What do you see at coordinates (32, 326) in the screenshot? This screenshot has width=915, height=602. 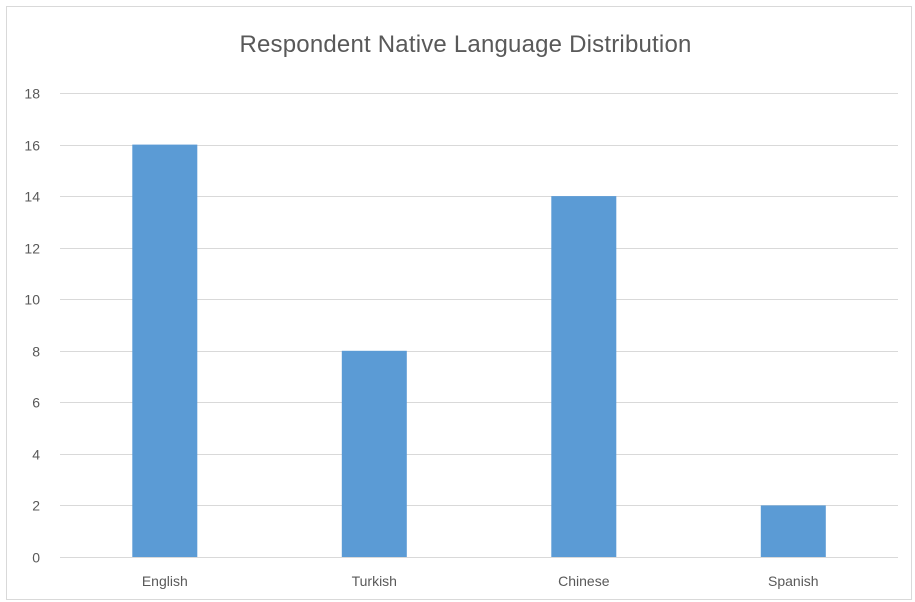 I see `y-axis-ticks: 0 2 4 6 8 10 12 14 16 18` at bounding box center [32, 326].